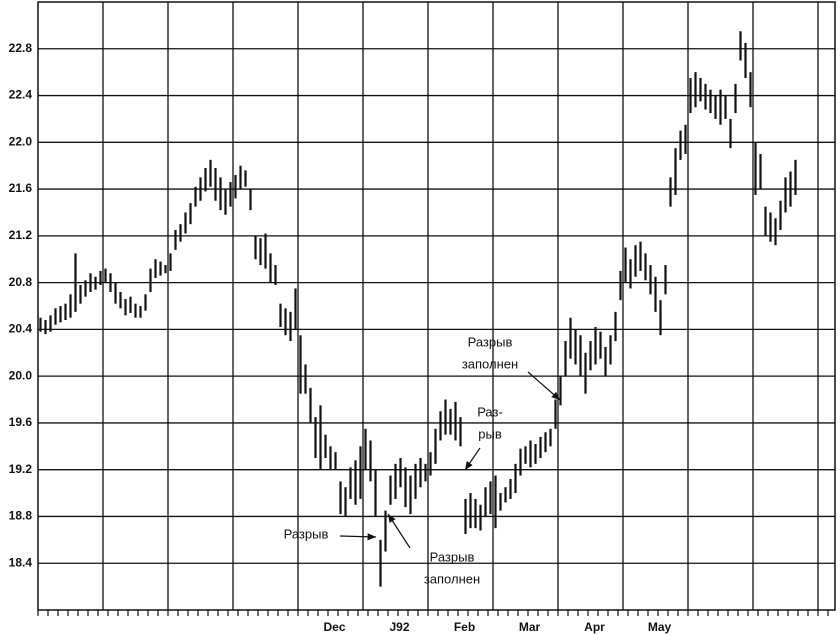 The height and width of the screenshot is (635, 840). What do you see at coordinates (21, 48) in the screenshot?
I see `y-tick-label: 22.8` at bounding box center [21, 48].